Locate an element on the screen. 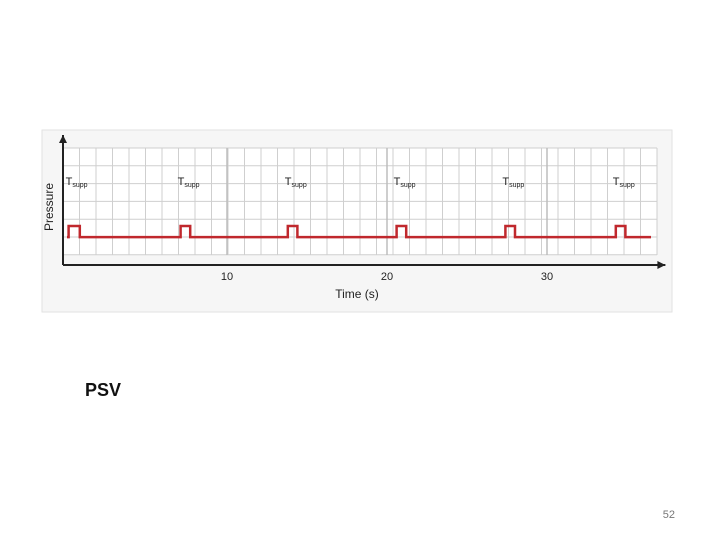  pressure-line is located at coordinates (359, 231).